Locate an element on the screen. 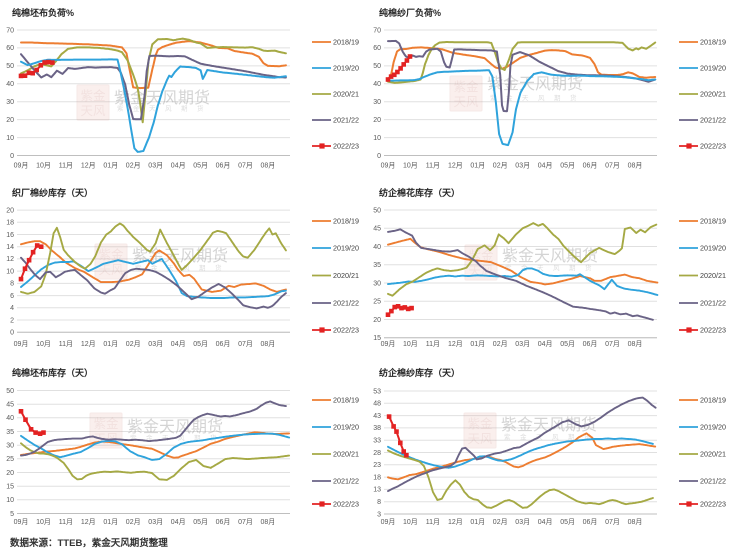 The height and width of the screenshot is (552, 733). svg-text: 8 is located at coordinates (12, 284).